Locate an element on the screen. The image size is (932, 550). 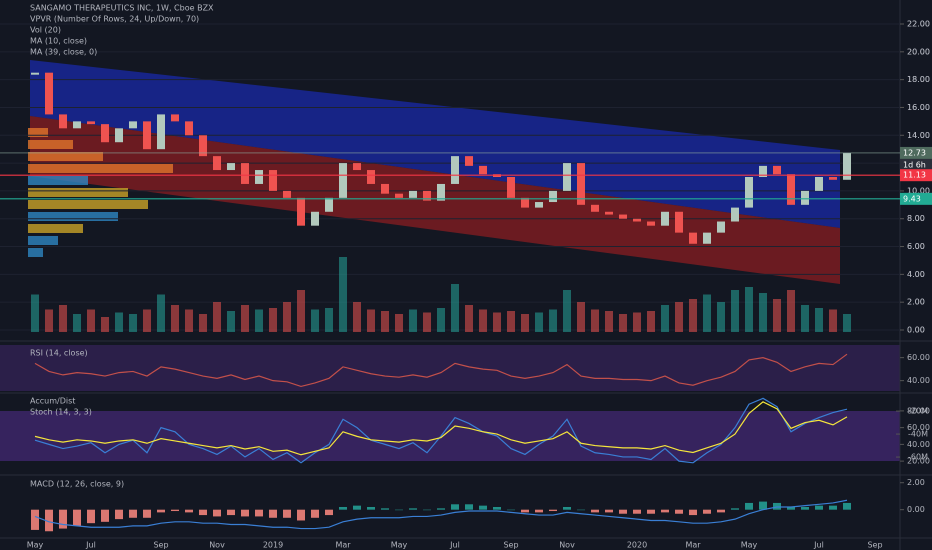
y-tick-label: 16.00 is located at coordinates (918, 107).